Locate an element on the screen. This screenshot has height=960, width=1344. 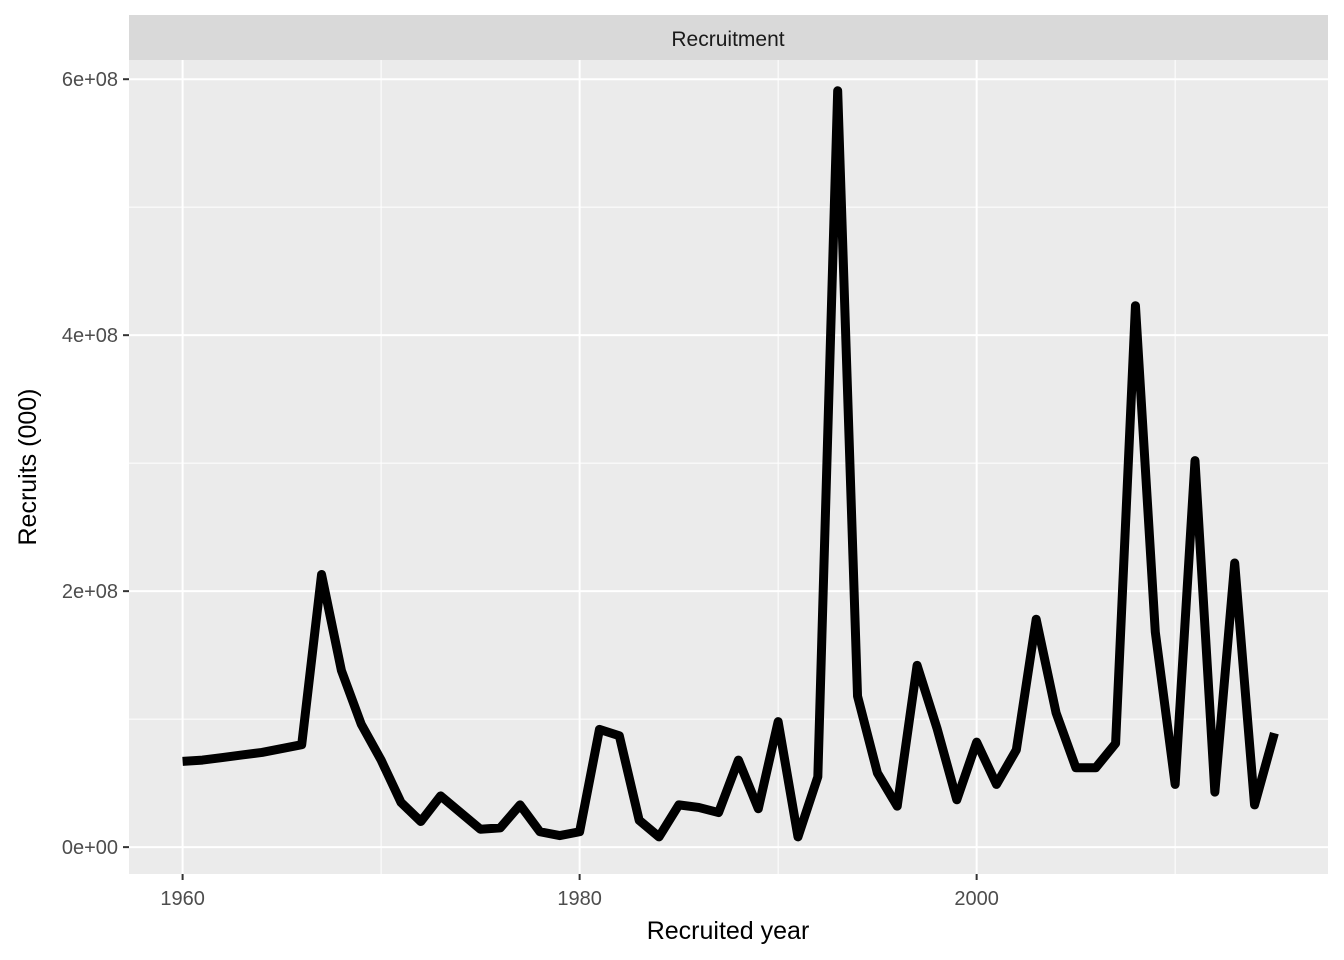
y-axis-title: Recruits (000) is located at coordinates (28, 467).